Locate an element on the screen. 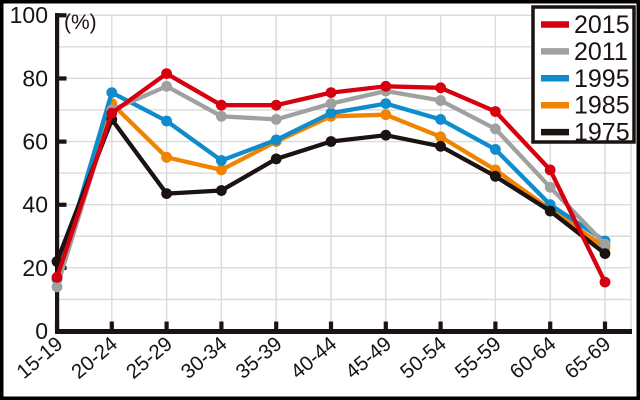 This screenshot has height=400, width=640. y-axis-unit-label: (%) is located at coordinates (80, 22).